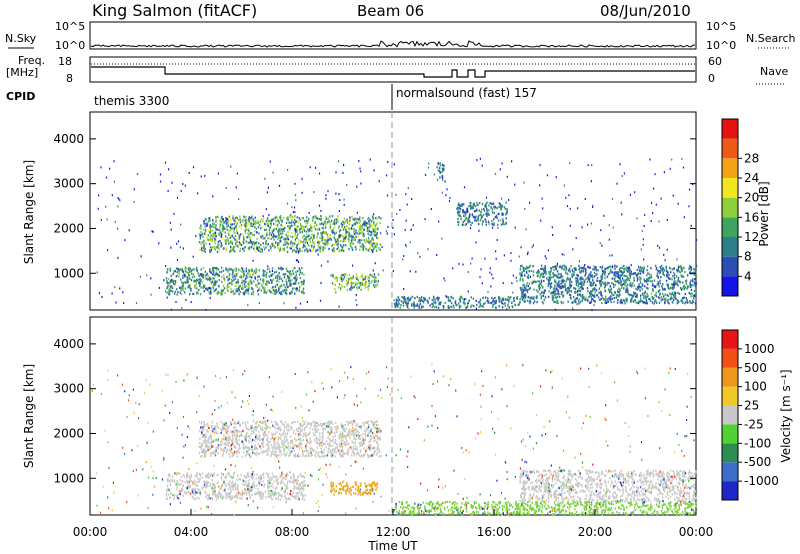  I want to click on freq-tick-top: 18, so click(65, 61).